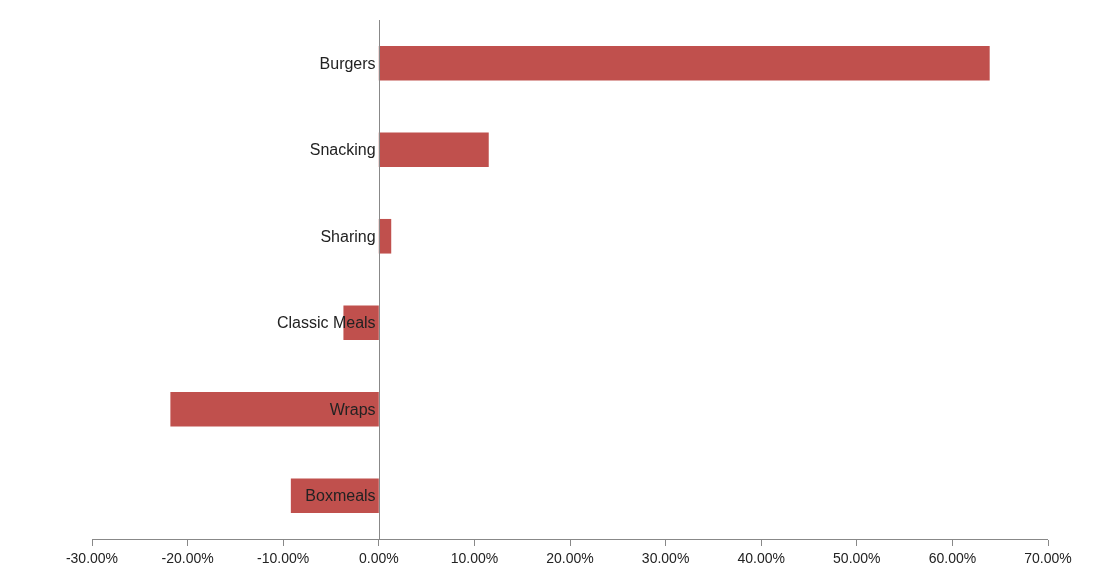  What do you see at coordinates (283, 557) in the screenshot?
I see `x-tick-label: -10.00%` at bounding box center [283, 557].